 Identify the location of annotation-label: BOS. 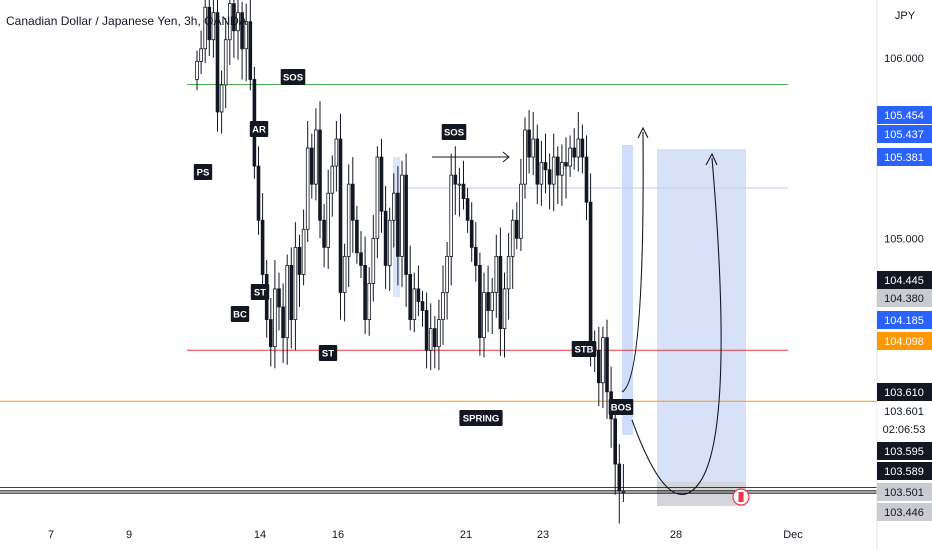
(621, 408).